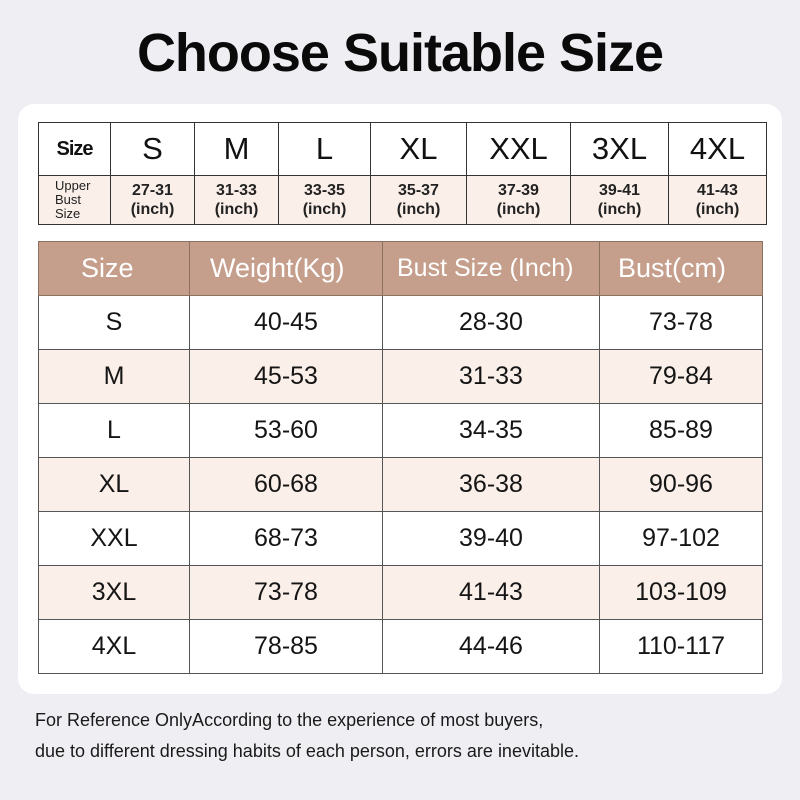  What do you see at coordinates (286, 430) in the screenshot?
I see `weight-cell: 53-60` at bounding box center [286, 430].